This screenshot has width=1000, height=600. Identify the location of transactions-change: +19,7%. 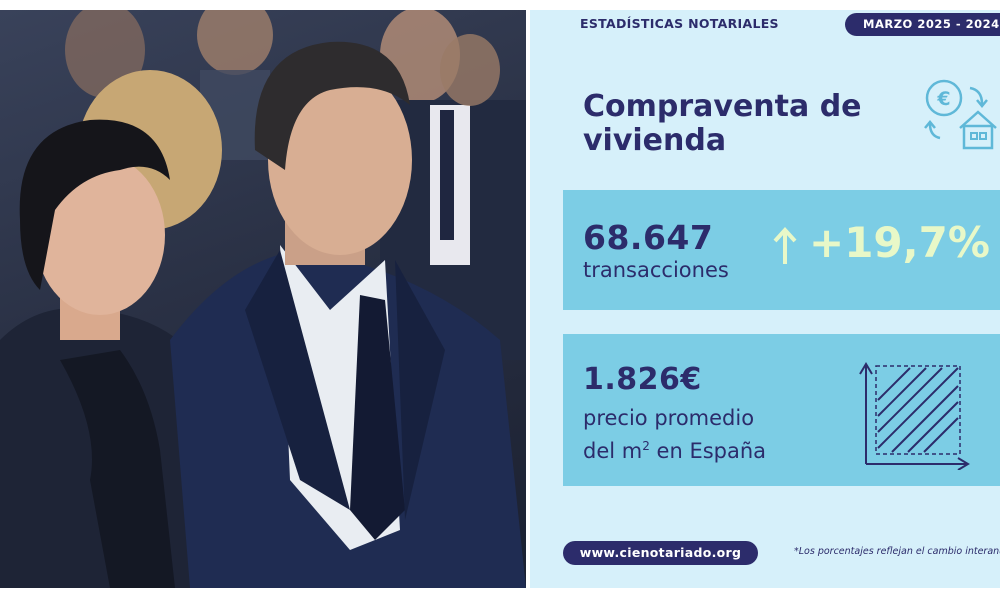
(899, 242).